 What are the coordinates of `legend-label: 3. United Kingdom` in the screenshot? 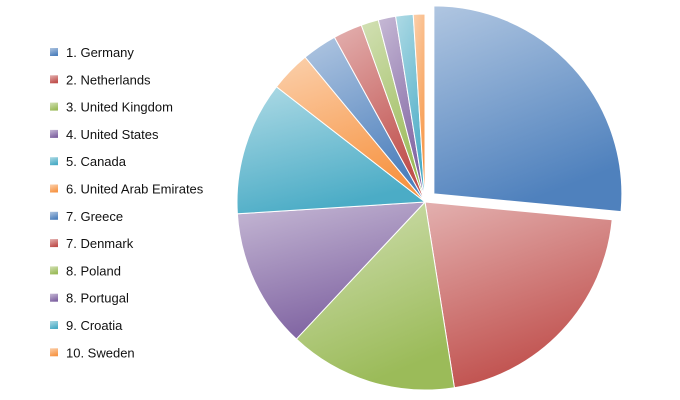 It's located at (119, 107).